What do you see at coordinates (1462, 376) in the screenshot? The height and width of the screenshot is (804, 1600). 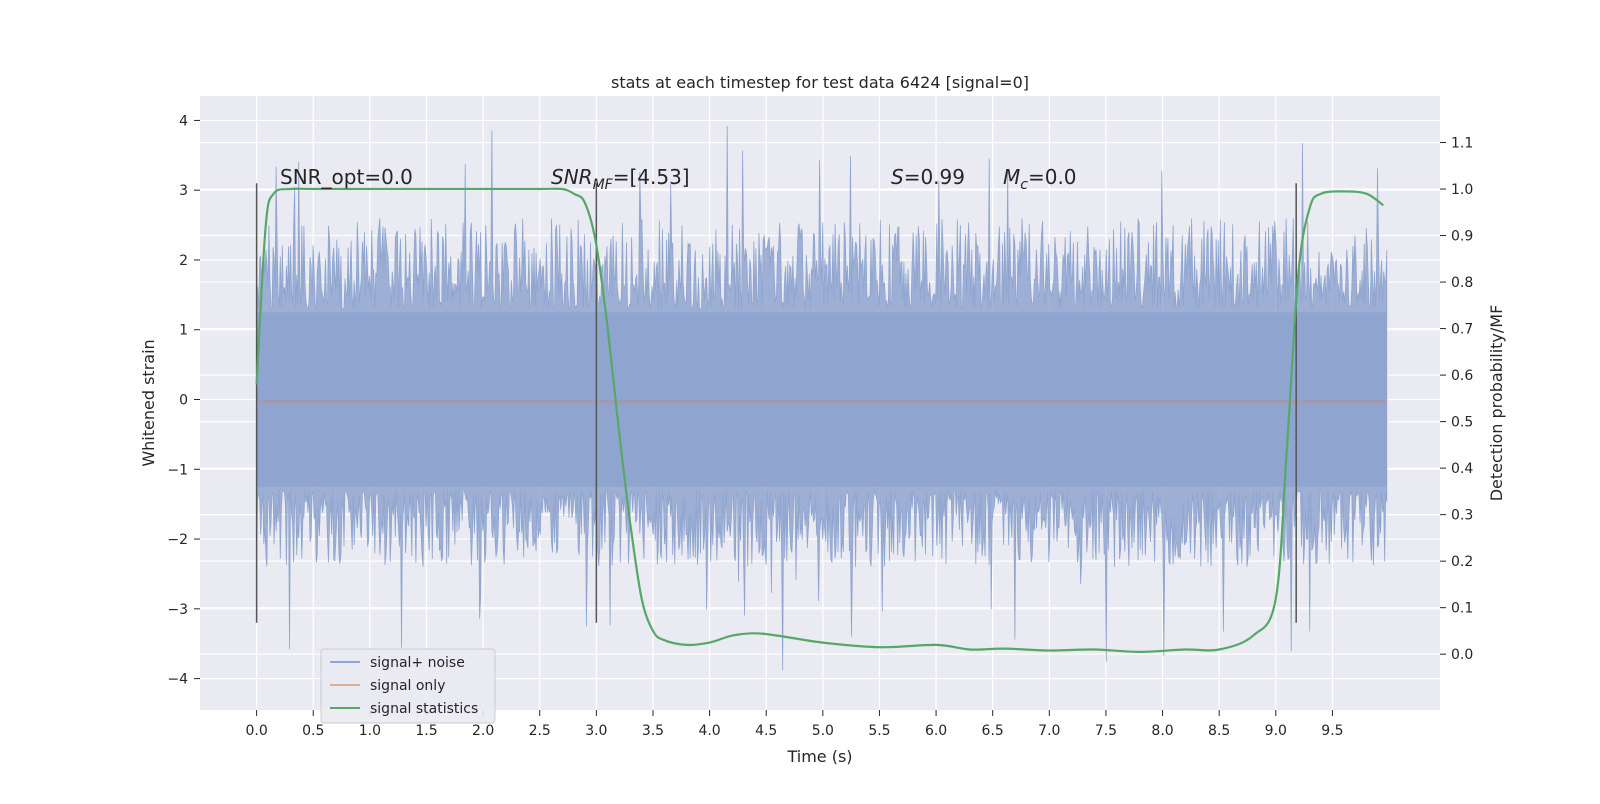 I see `y-tick-label-right: 0.6` at bounding box center [1462, 376].